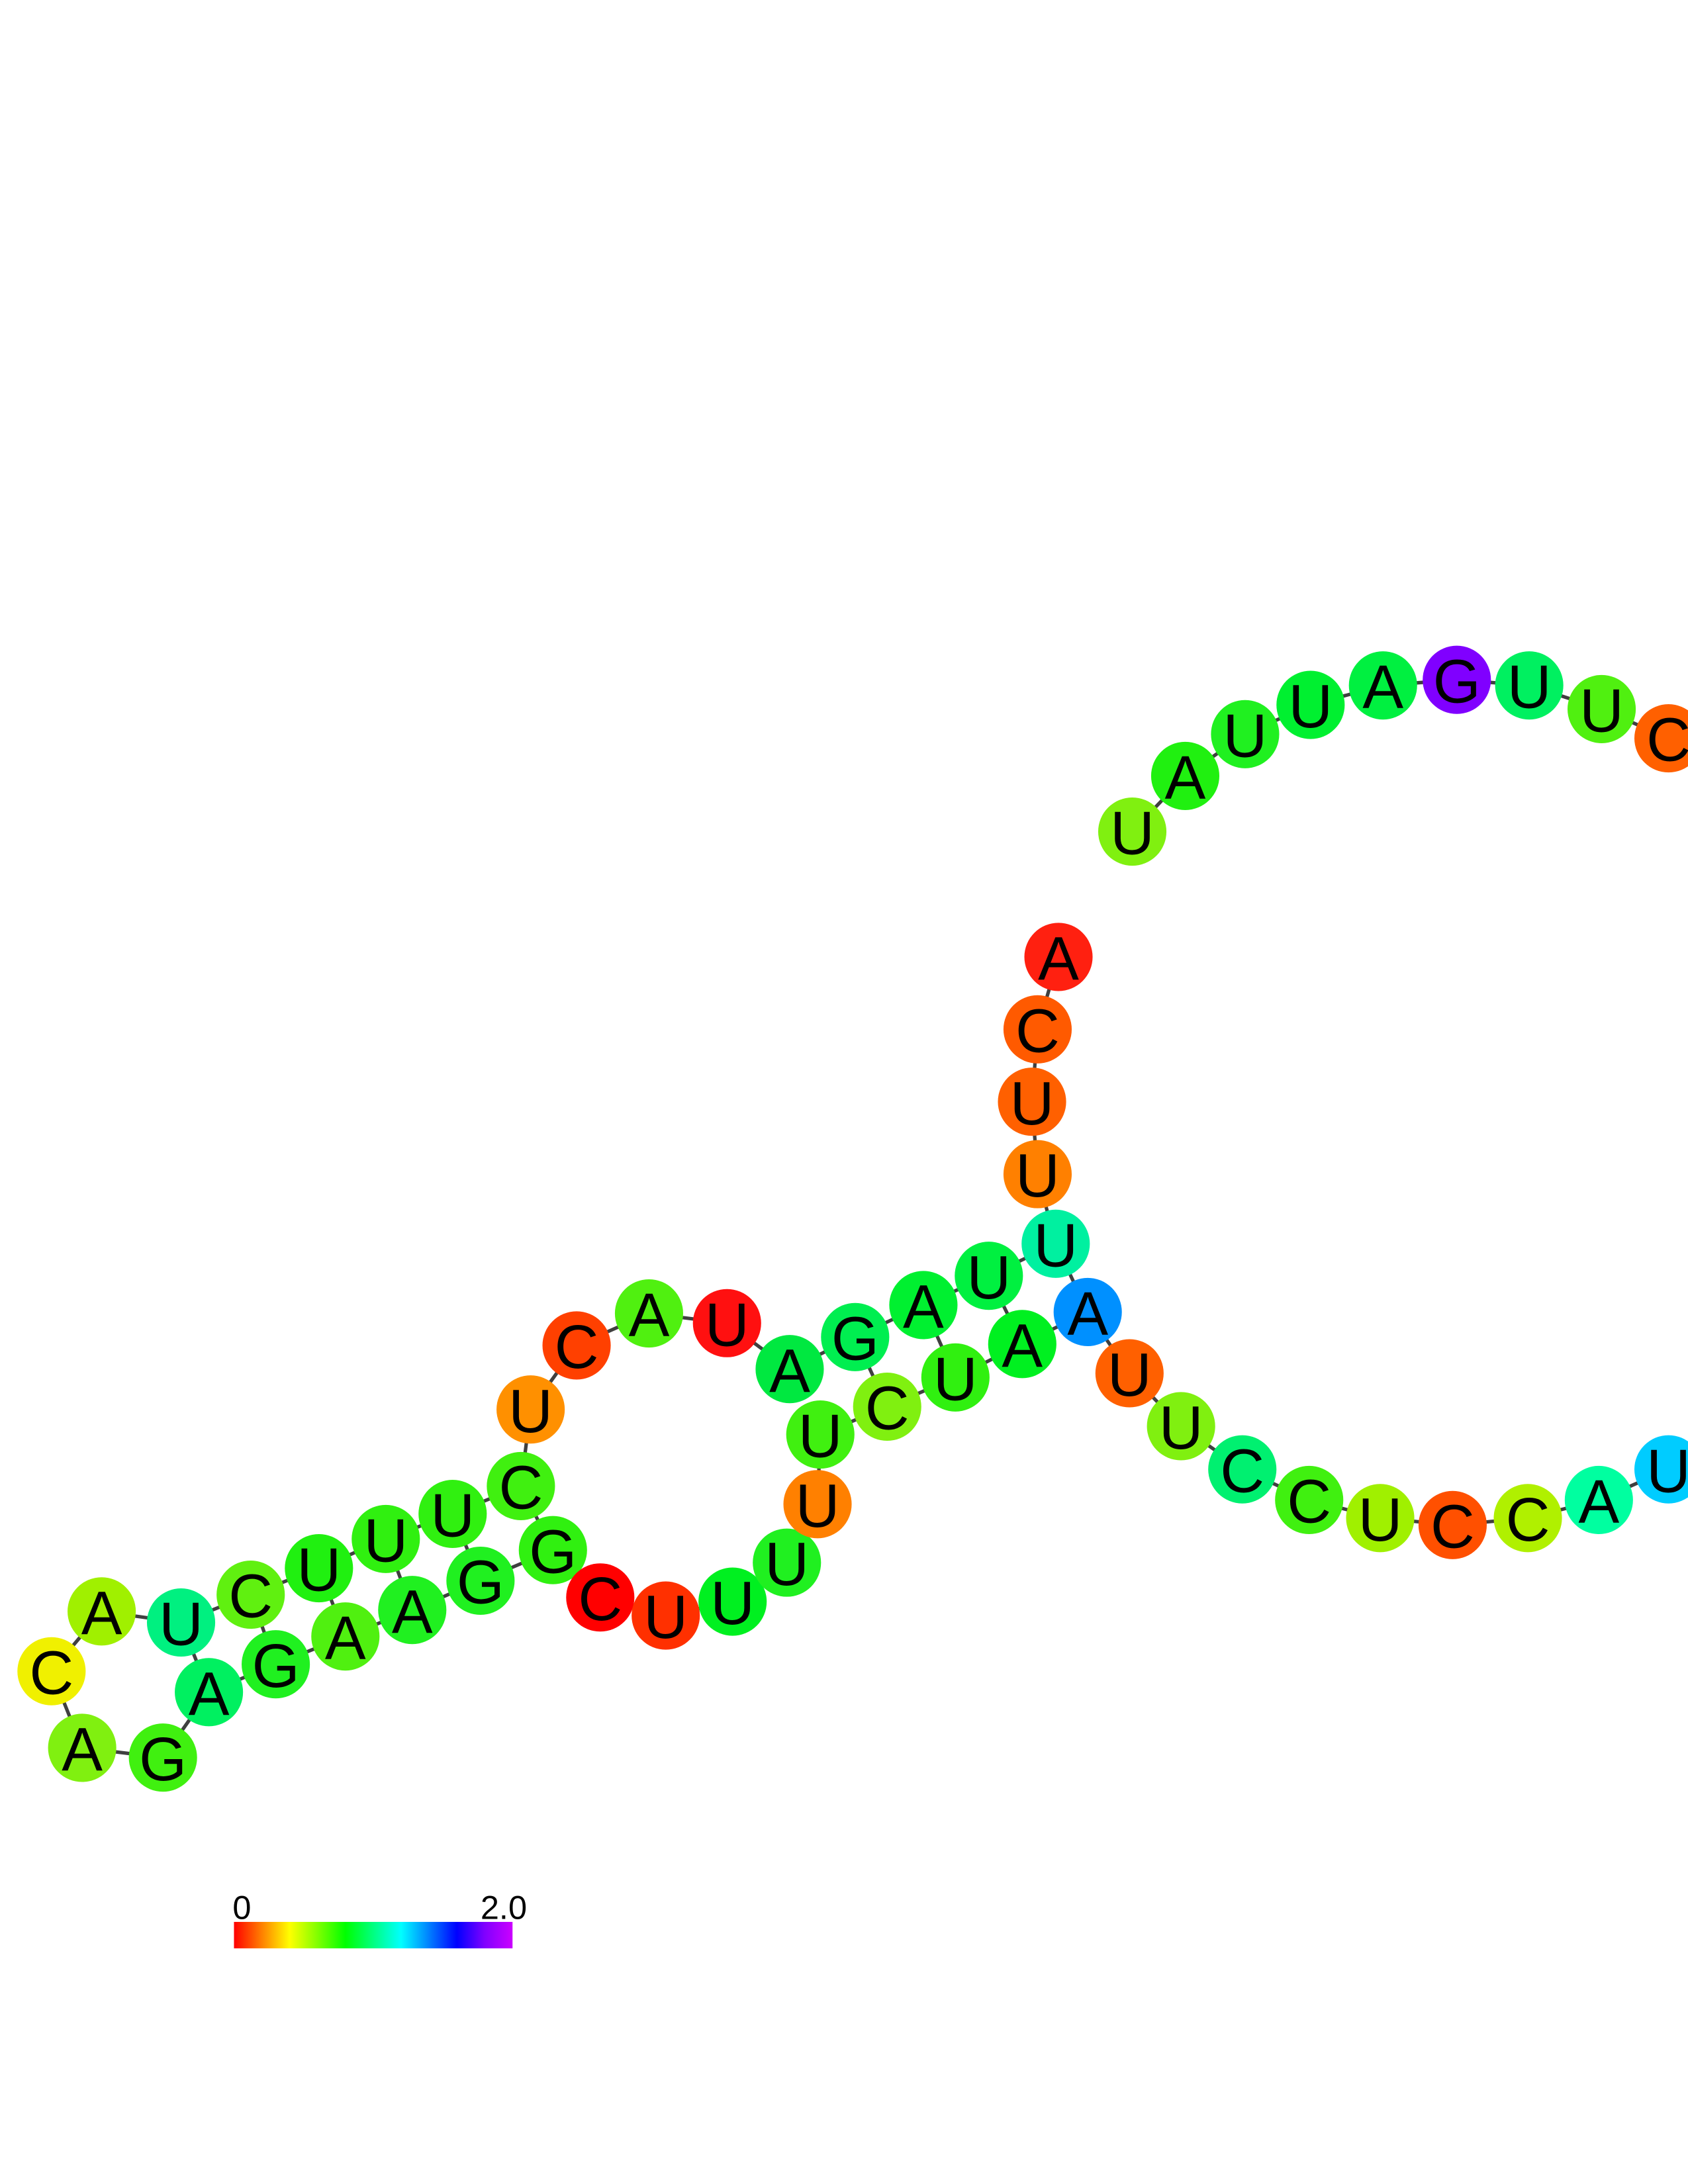 The image size is (1688, 2184). What do you see at coordinates (504, 1908) in the screenshot?
I see `colorbar-max-label: 2.0` at bounding box center [504, 1908].